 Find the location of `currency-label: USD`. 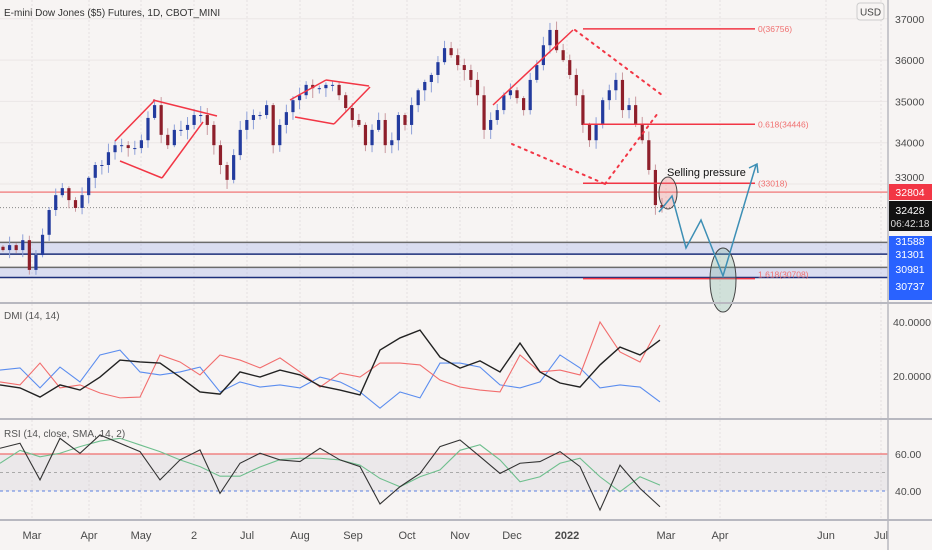

currency-label: USD is located at coordinates (870, 13).